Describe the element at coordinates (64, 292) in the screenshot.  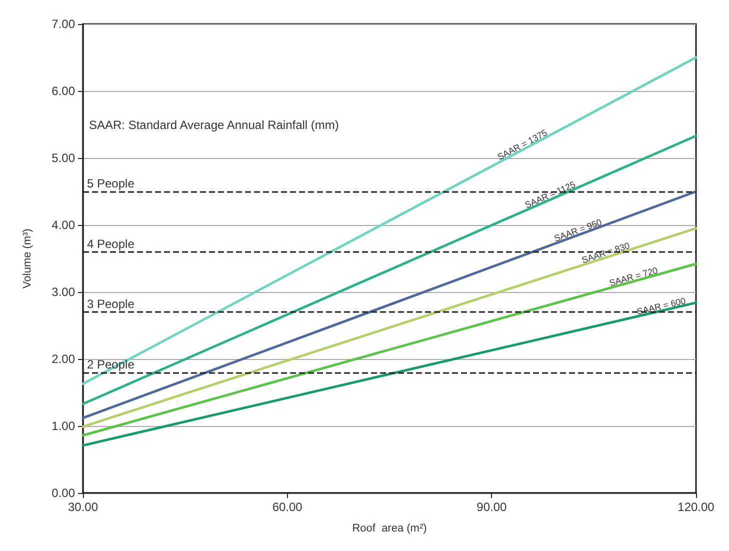
I see `y-tick-label: 3.00` at that location.